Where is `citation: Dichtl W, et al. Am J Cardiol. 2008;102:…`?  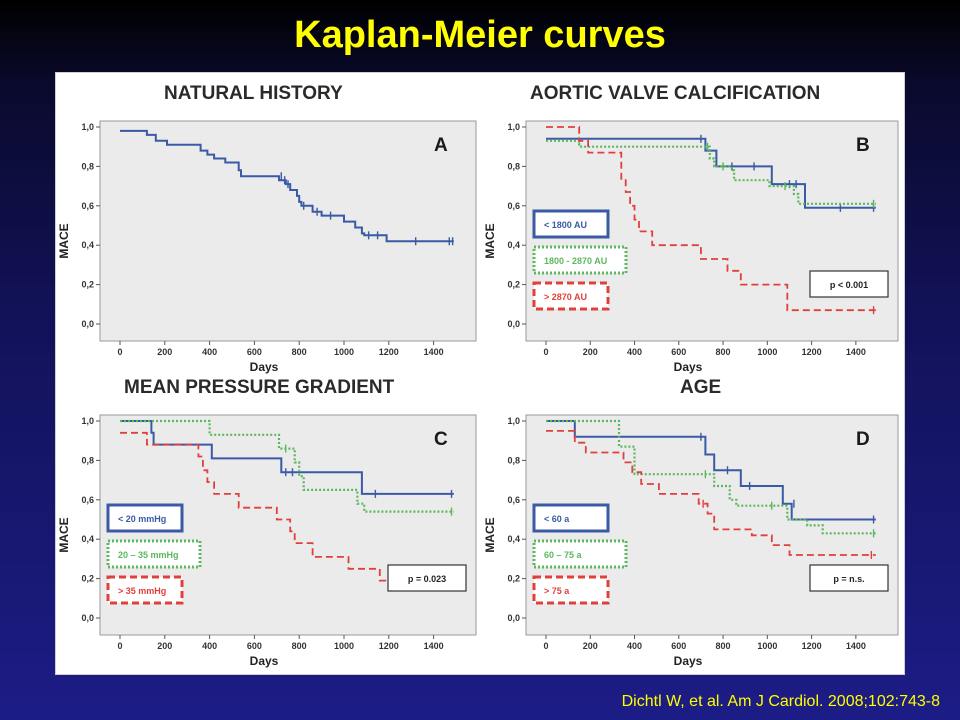
citation: Dichtl W, et al. Am J Cardiol. 2008;102:… is located at coordinates (780, 701).